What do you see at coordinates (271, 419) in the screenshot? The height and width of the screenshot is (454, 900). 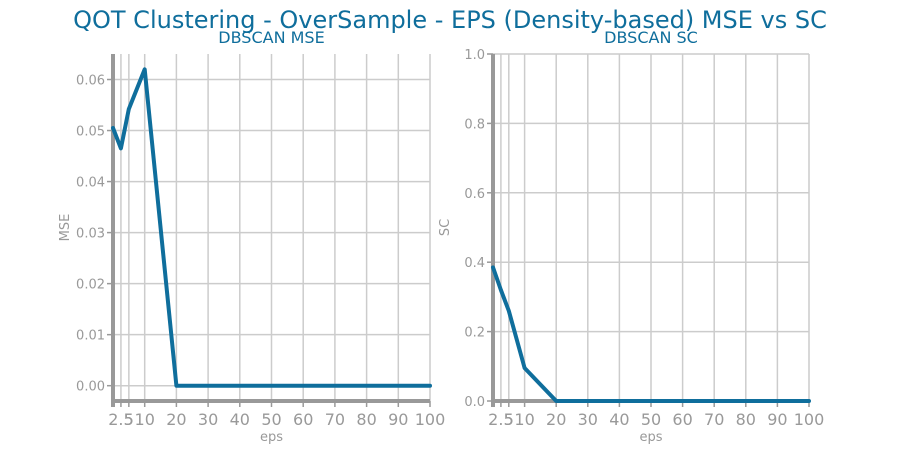 I see `mse-x-tick-label: 50` at bounding box center [271, 419].